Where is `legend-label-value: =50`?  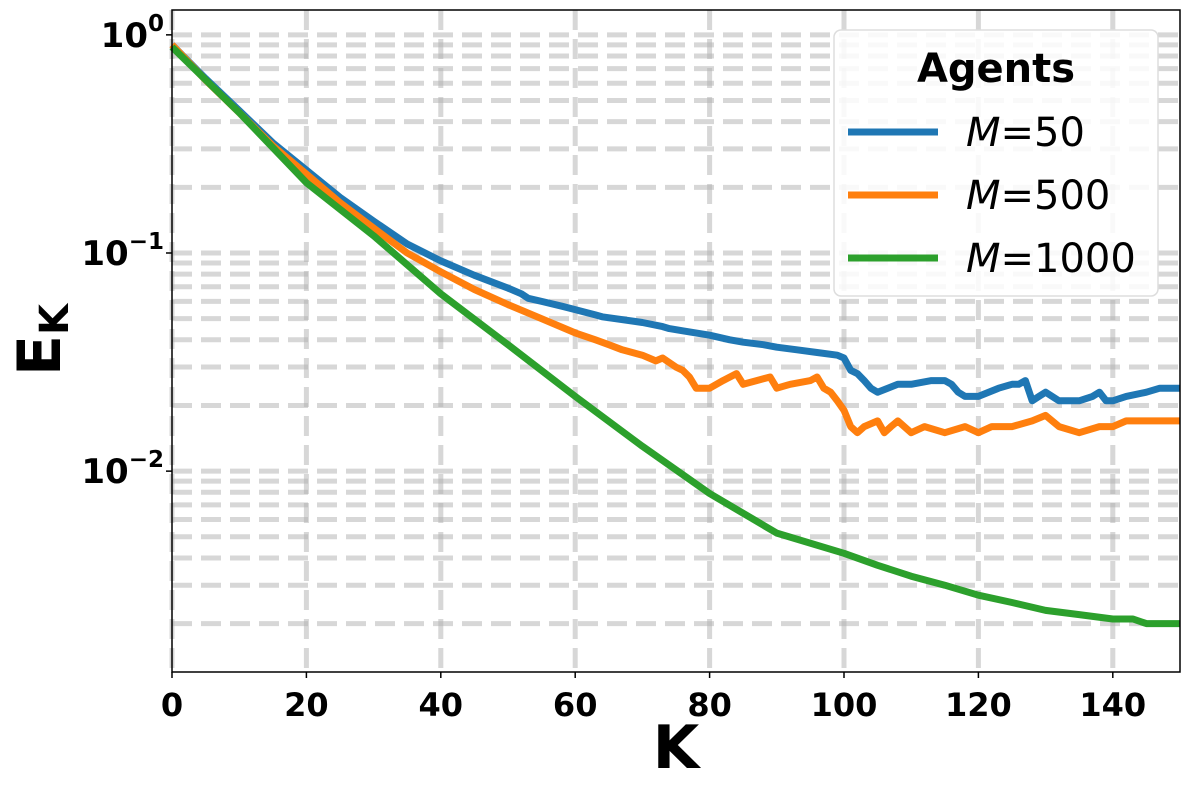
legend-label-value: =50 is located at coordinates (1043, 133).